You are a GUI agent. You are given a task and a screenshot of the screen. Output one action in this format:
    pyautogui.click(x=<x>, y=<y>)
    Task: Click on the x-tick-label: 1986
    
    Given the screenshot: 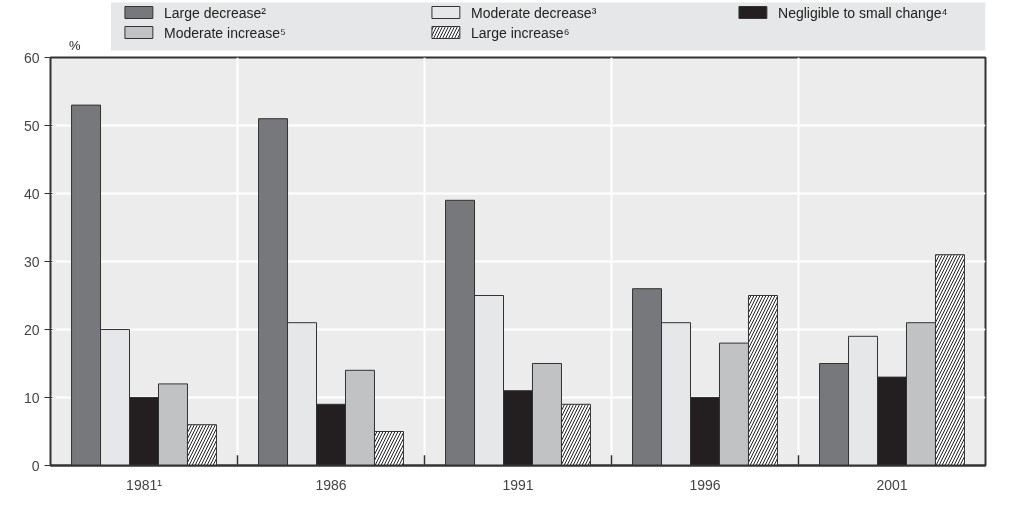 What is the action you would take?
    pyautogui.click(x=331, y=484)
    